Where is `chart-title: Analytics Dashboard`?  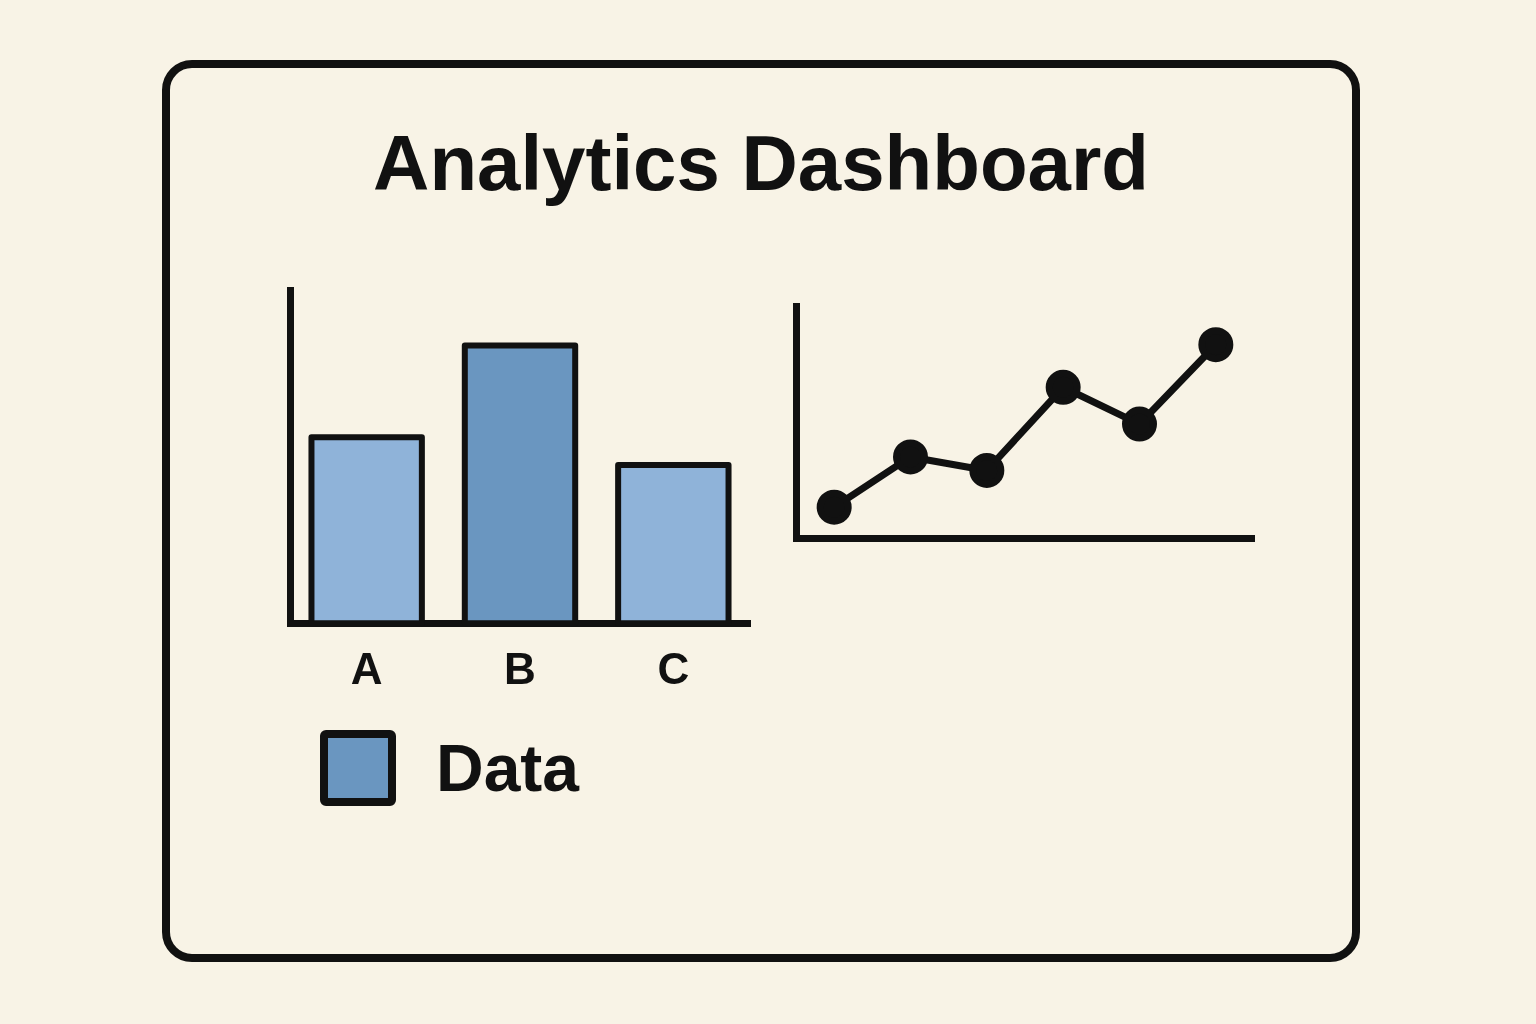 chart-title: Analytics Dashboard is located at coordinates (761, 163).